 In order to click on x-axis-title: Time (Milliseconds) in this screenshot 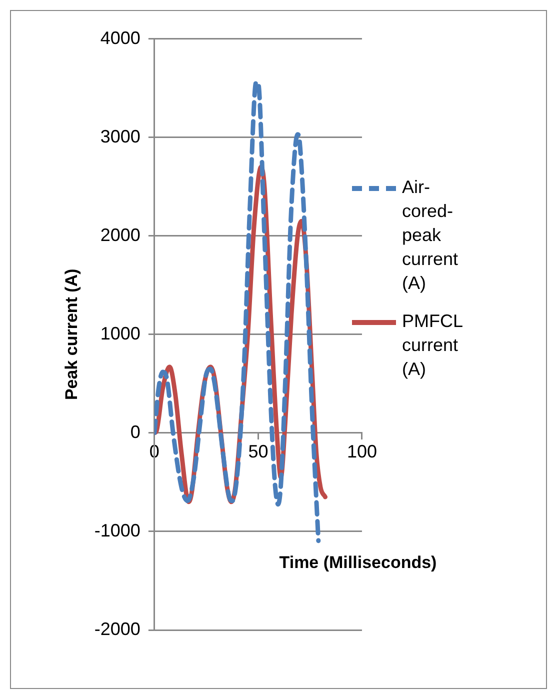, I will do `click(358, 563)`.